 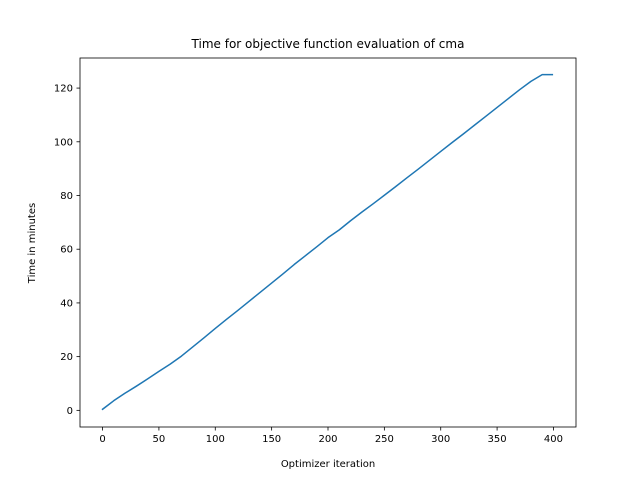 I want to click on x-tick-label: 250, so click(x=384, y=439).